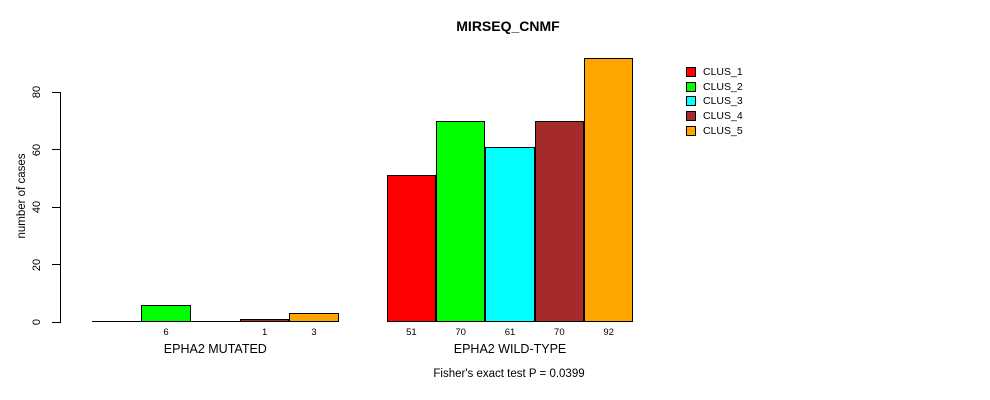 This screenshot has width=990, height=400. What do you see at coordinates (559, 221) in the screenshot?
I see `bar-clus-4-epha2-wild-type` at bounding box center [559, 221].